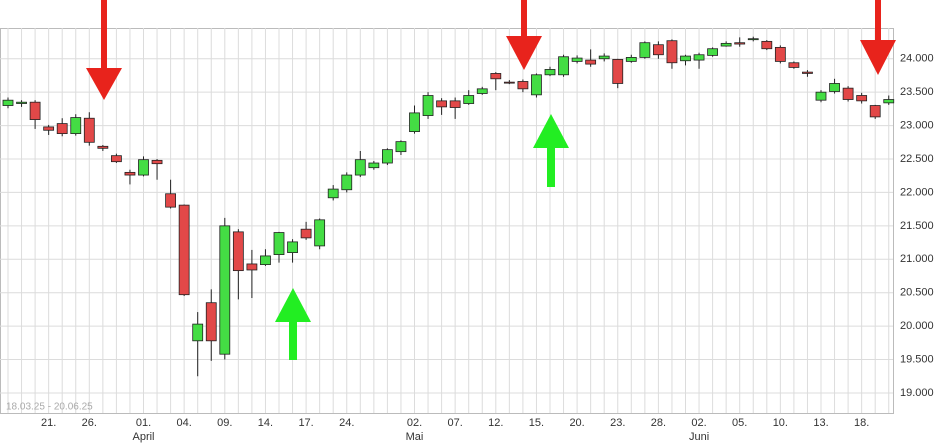  I want to click on x-tick-label: 20., so click(576, 423).